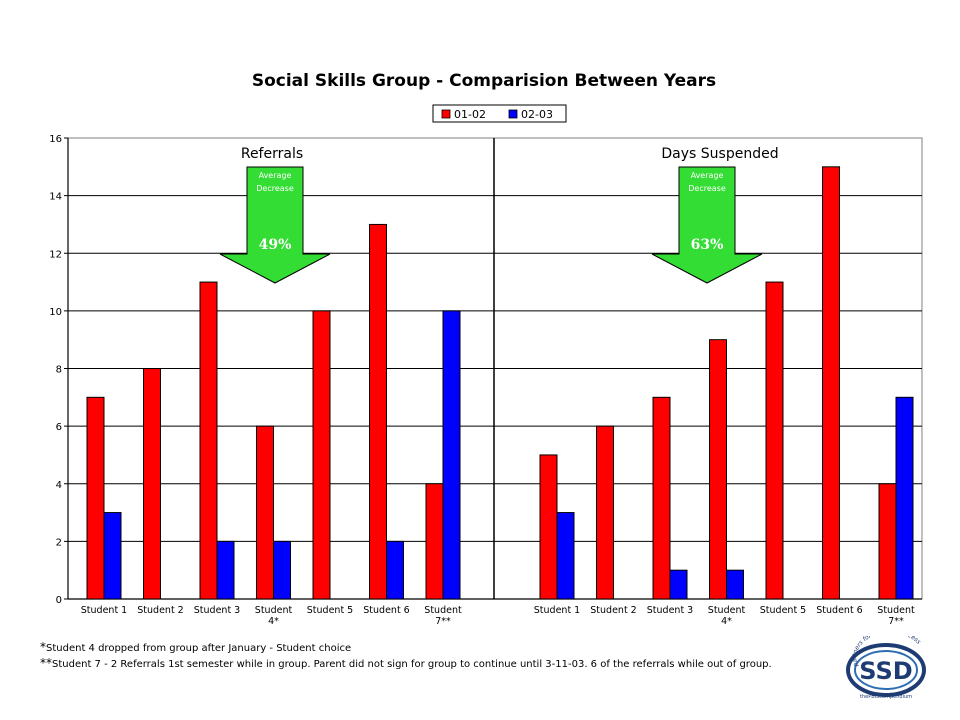 Image resolution: width=960 pixels, height=720 pixels. Describe the element at coordinates (719, 154) in the screenshot. I see `panel-title-1: Days Suspended` at that location.